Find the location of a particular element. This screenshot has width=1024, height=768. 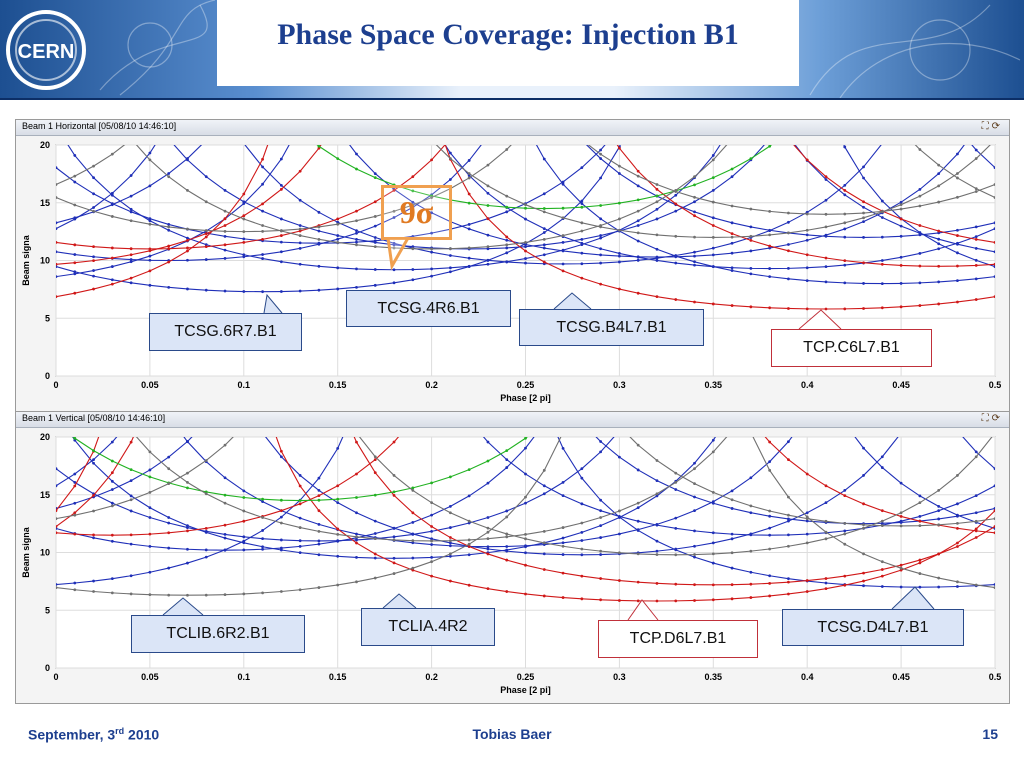

y-tick-label: 20 is located at coordinates (45, 145).